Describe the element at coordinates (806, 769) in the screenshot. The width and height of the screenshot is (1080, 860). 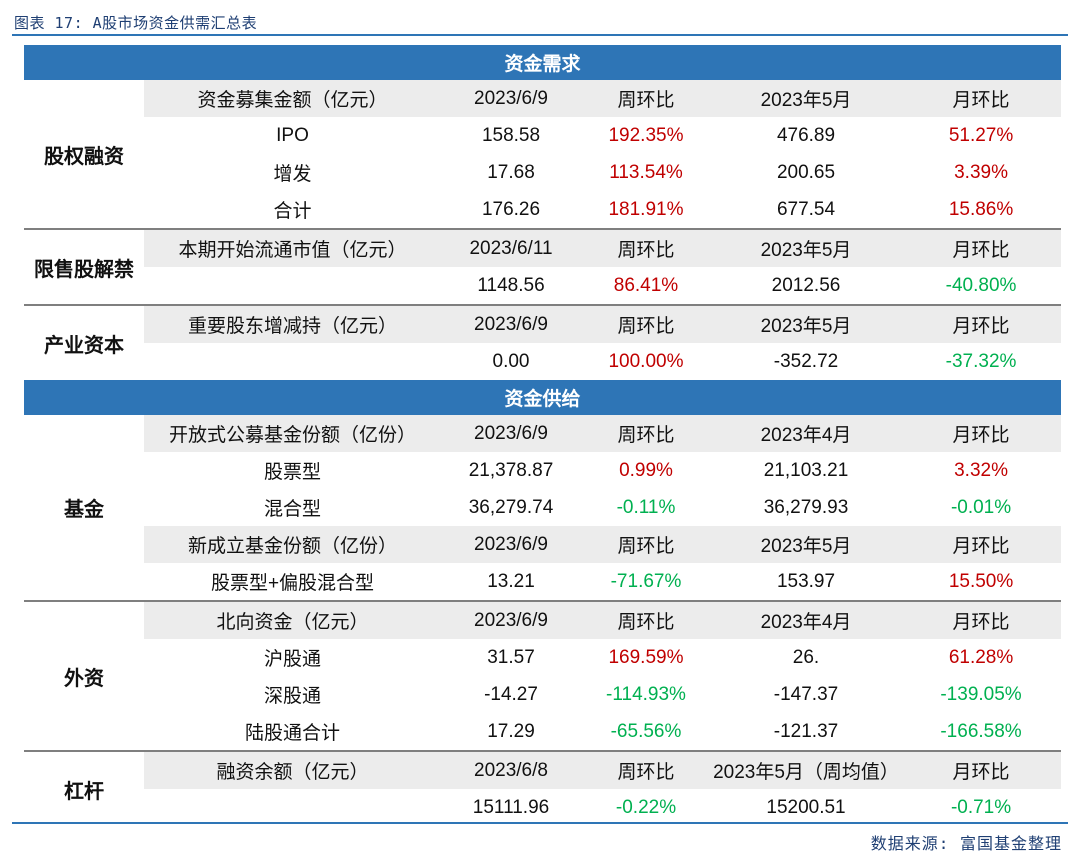
I see `header-cell: 2023年5月（周均值）` at that location.